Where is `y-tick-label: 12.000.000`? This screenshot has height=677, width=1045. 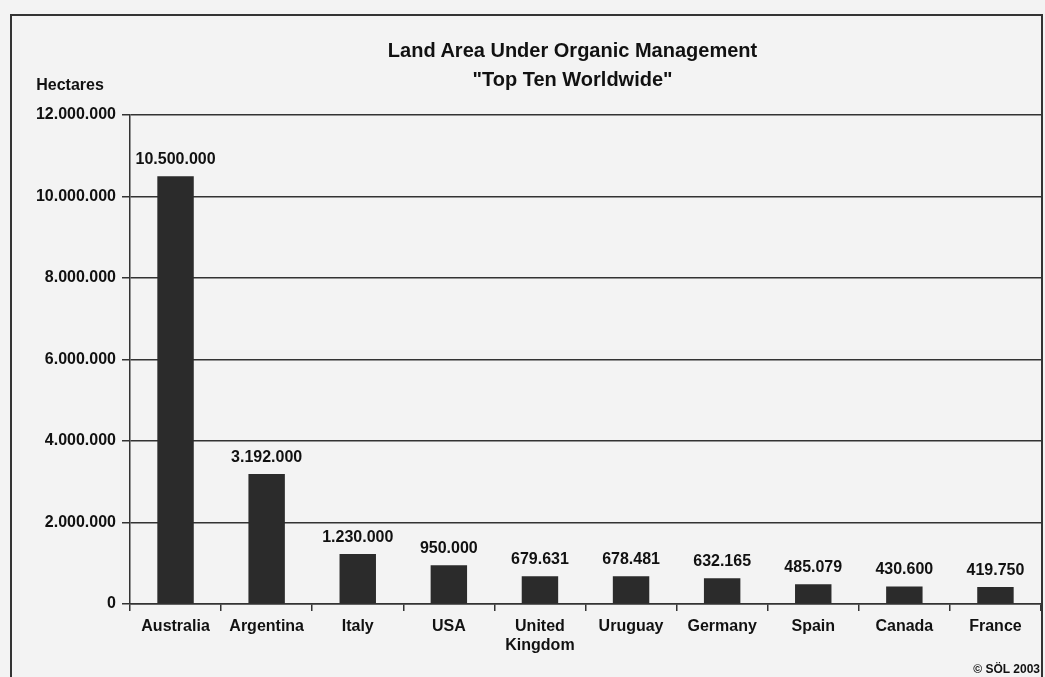 y-tick-label: 12.000.000 is located at coordinates (76, 114).